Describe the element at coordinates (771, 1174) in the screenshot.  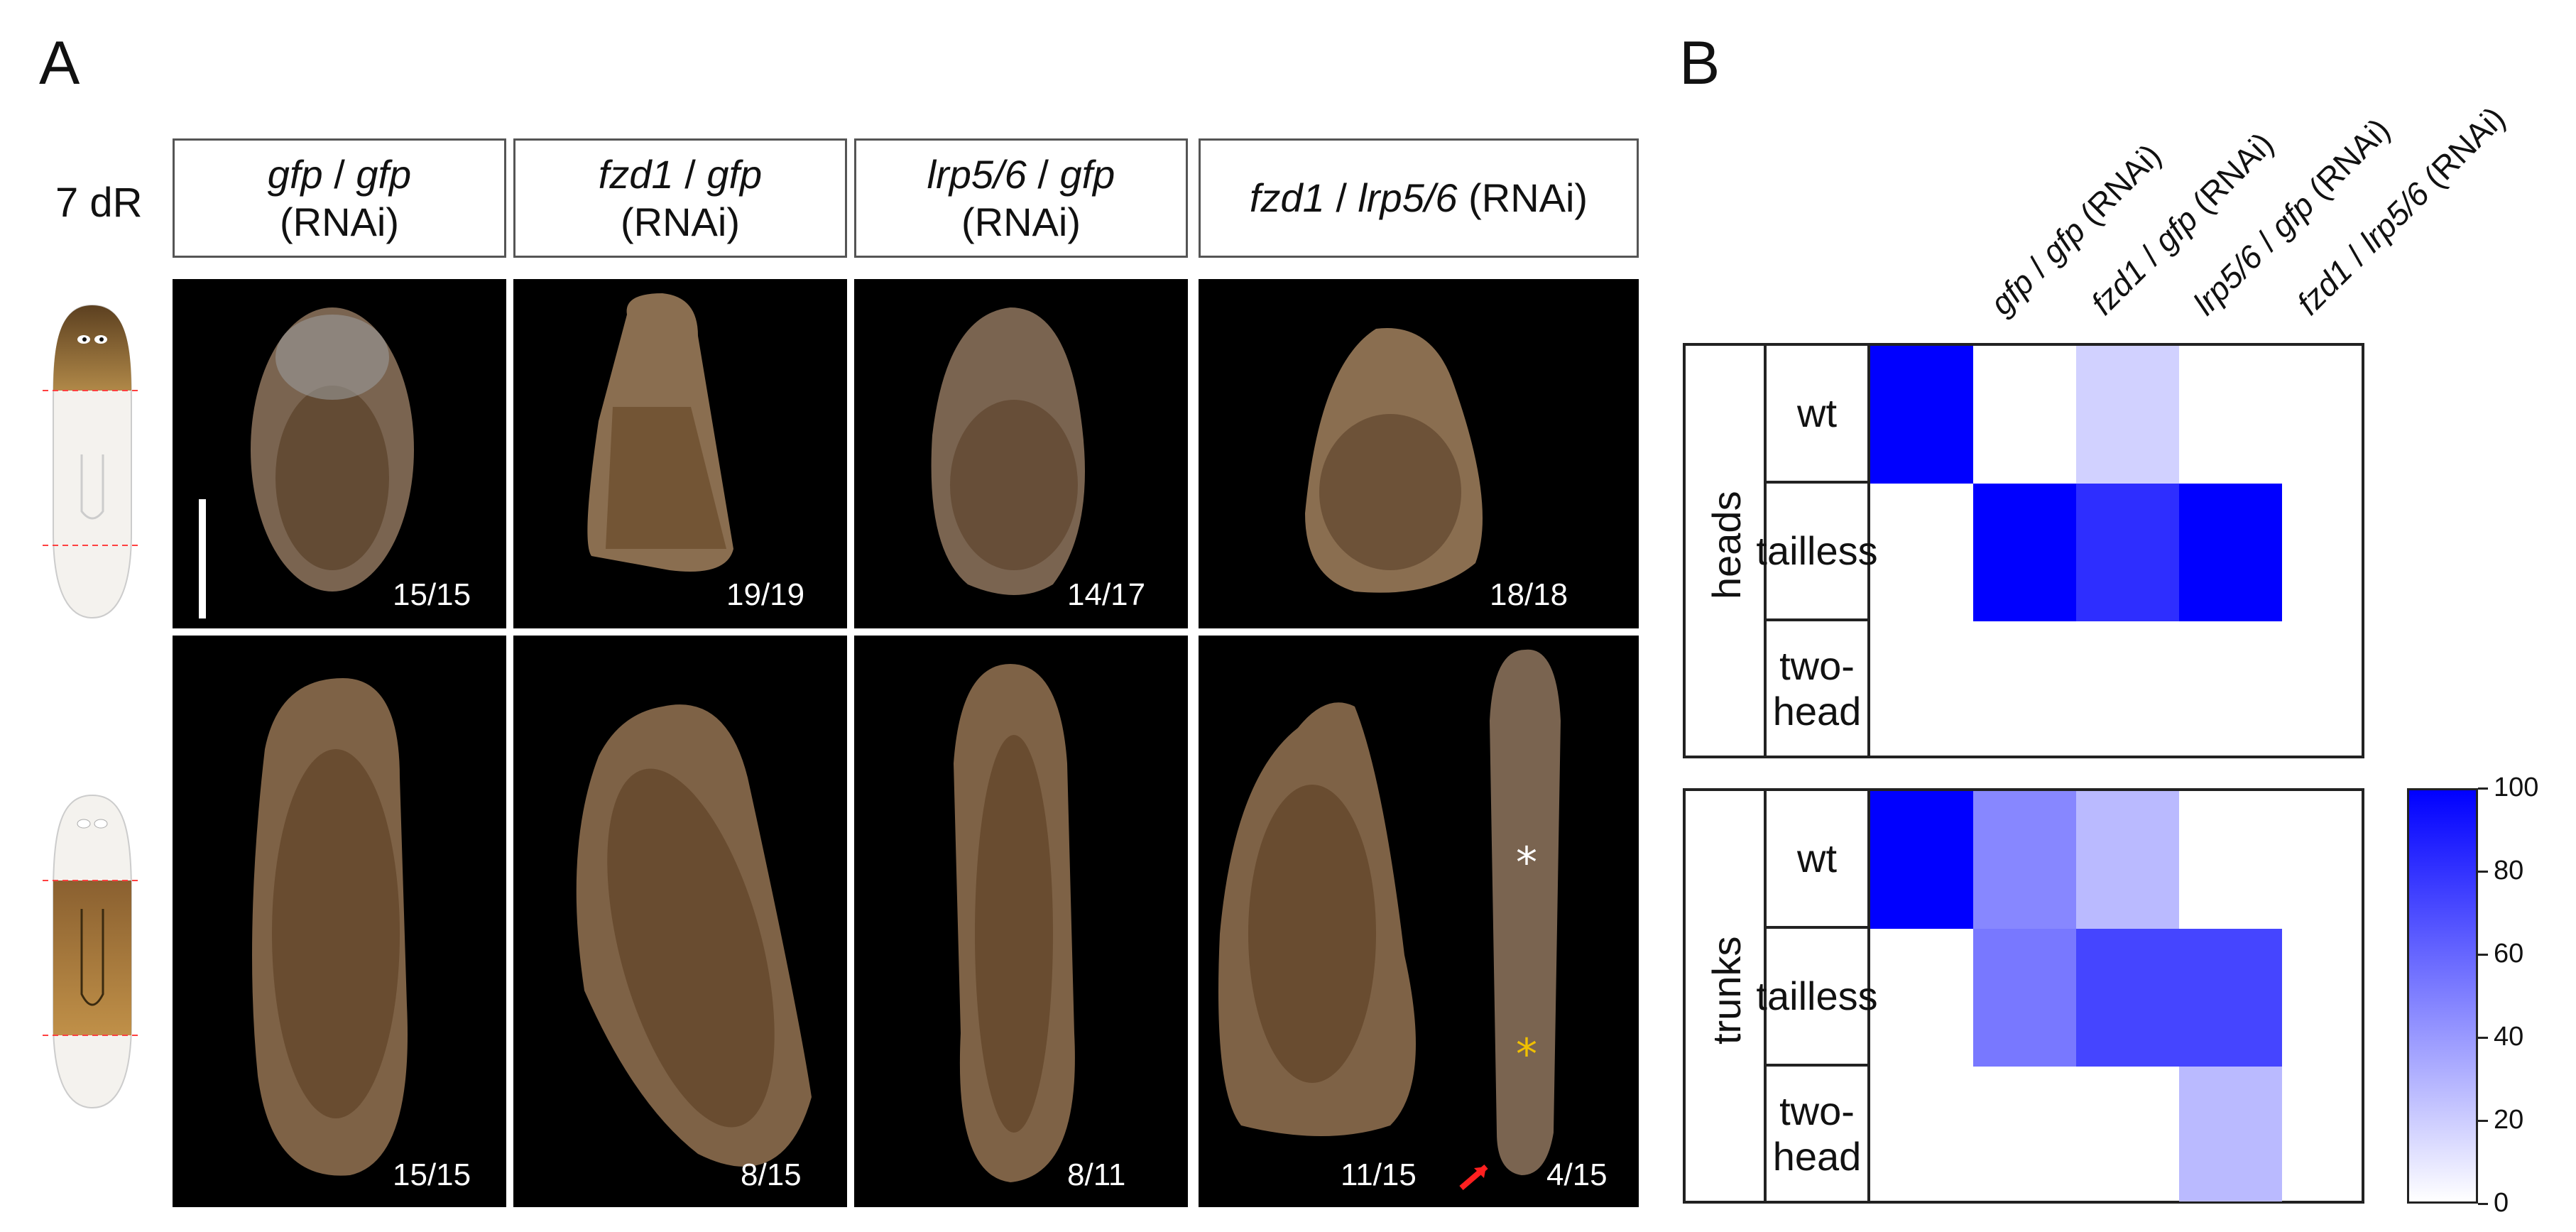
I see `count-label: 8/15` at that location.